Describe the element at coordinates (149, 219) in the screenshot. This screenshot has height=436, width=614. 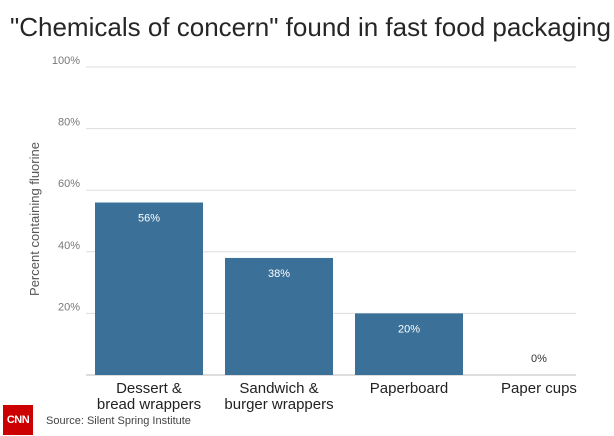
I see `bar-value-label: 56%` at that location.